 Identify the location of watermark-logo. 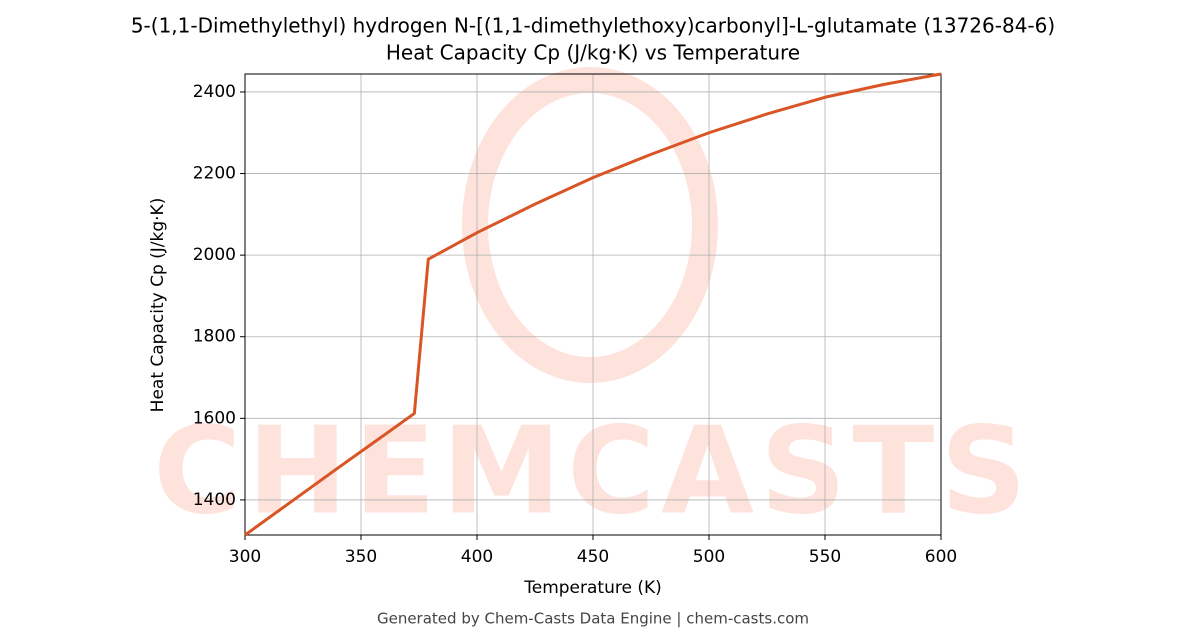
(590, 225).